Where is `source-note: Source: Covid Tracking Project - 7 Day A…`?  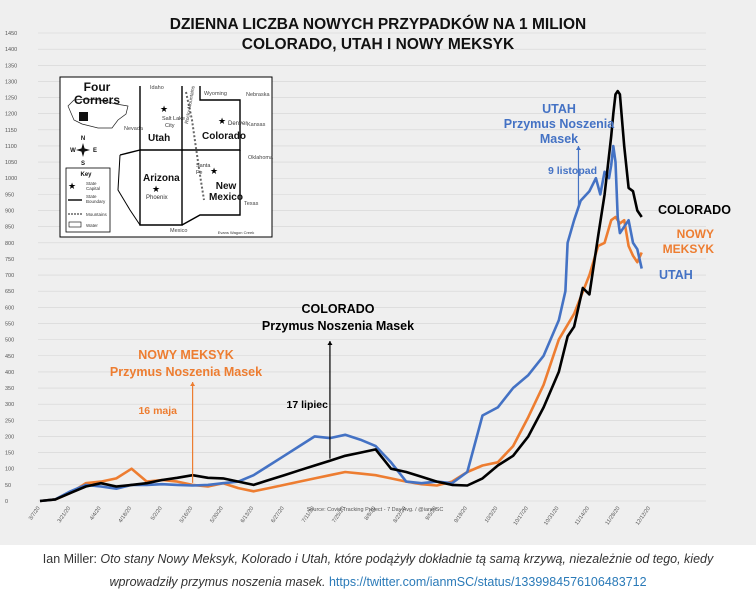 source-note: Source: Covid Tracking Project - 7 Day A… is located at coordinates (375, 510).